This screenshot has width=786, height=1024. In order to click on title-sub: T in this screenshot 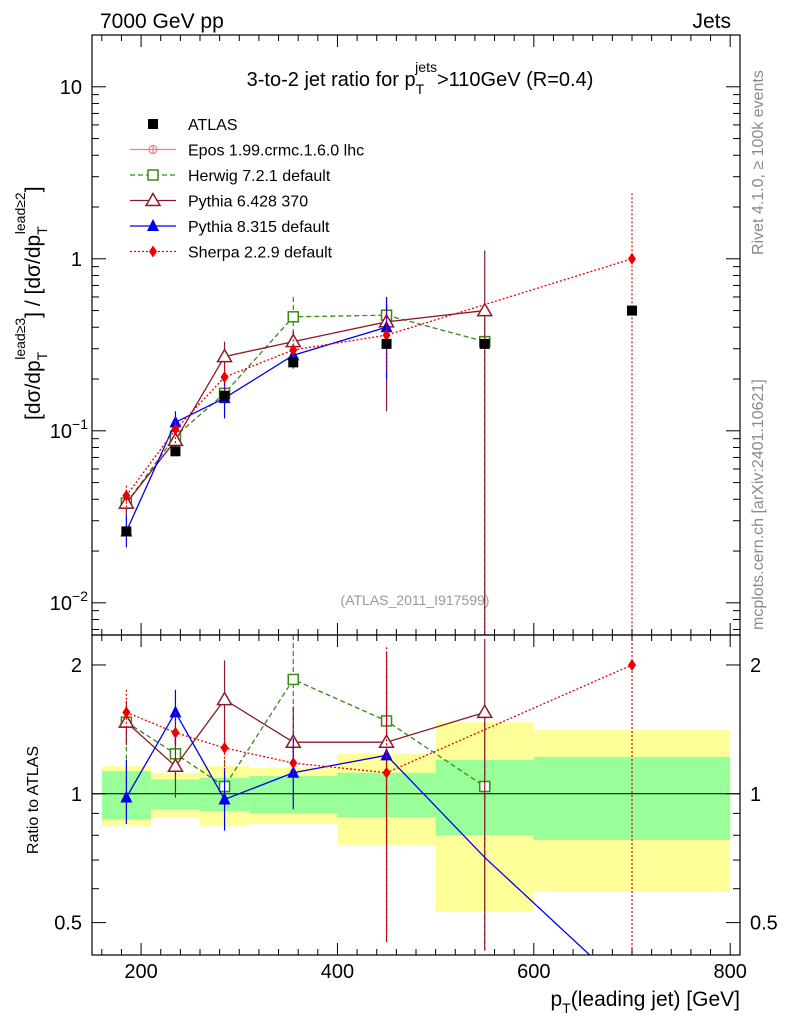, I will do `click(420, 89)`.